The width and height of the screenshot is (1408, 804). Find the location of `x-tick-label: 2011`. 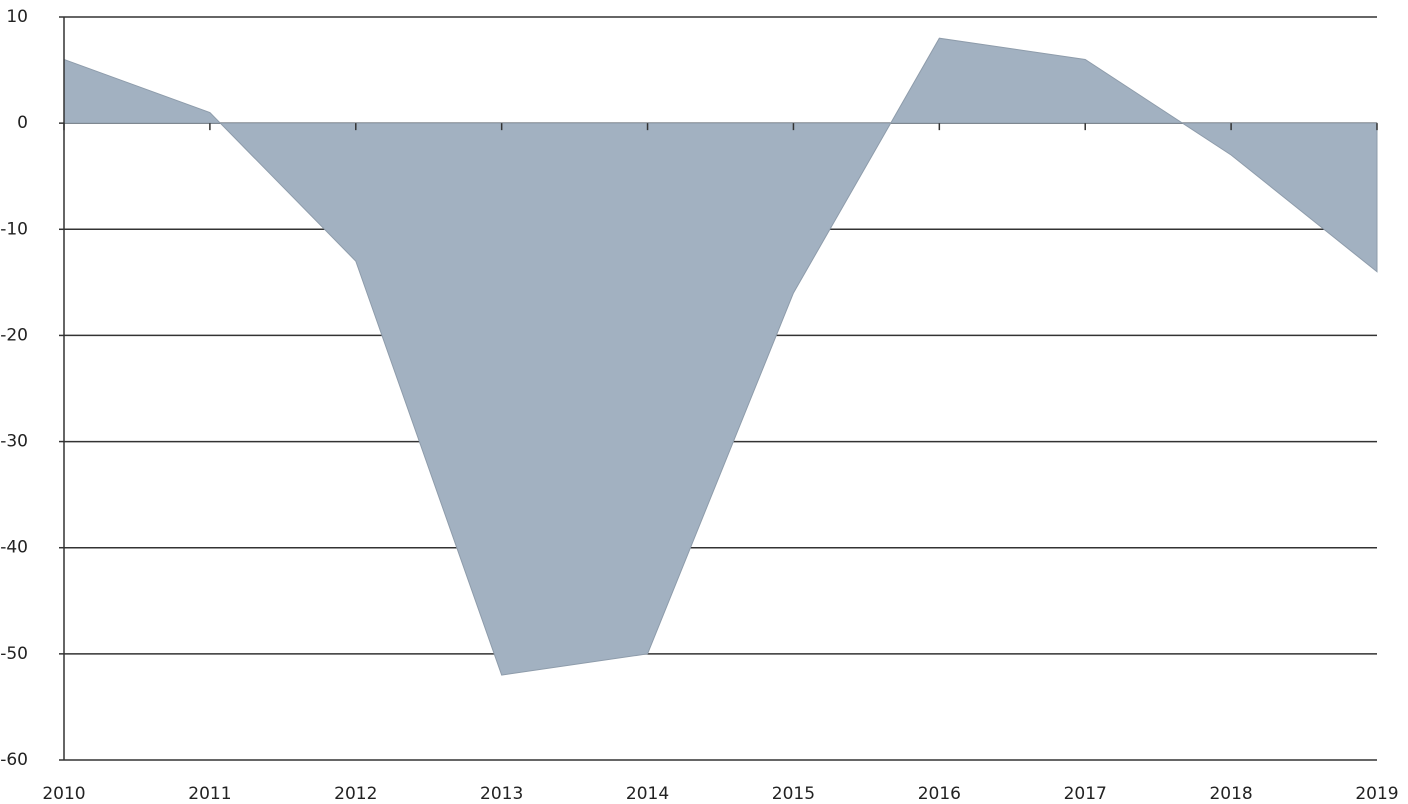

x-tick-label: 2011 is located at coordinates (209, 794).